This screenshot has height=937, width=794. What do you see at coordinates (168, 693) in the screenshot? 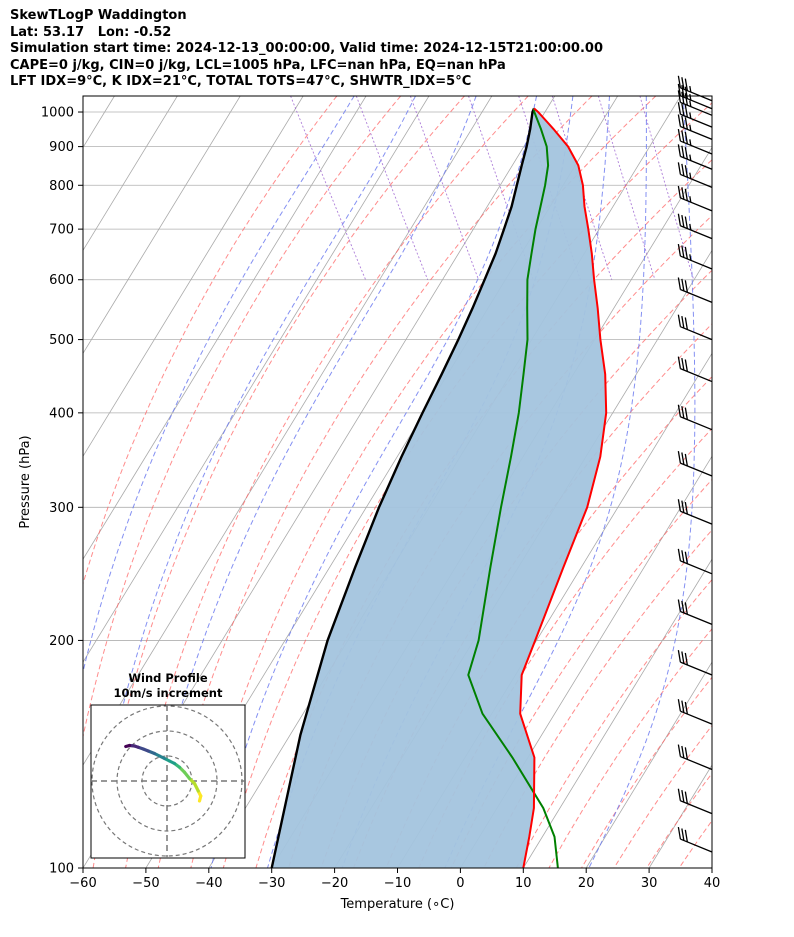
I see `hodograph-subtitle: 10m/s increment` at bounding box center [168, 693].